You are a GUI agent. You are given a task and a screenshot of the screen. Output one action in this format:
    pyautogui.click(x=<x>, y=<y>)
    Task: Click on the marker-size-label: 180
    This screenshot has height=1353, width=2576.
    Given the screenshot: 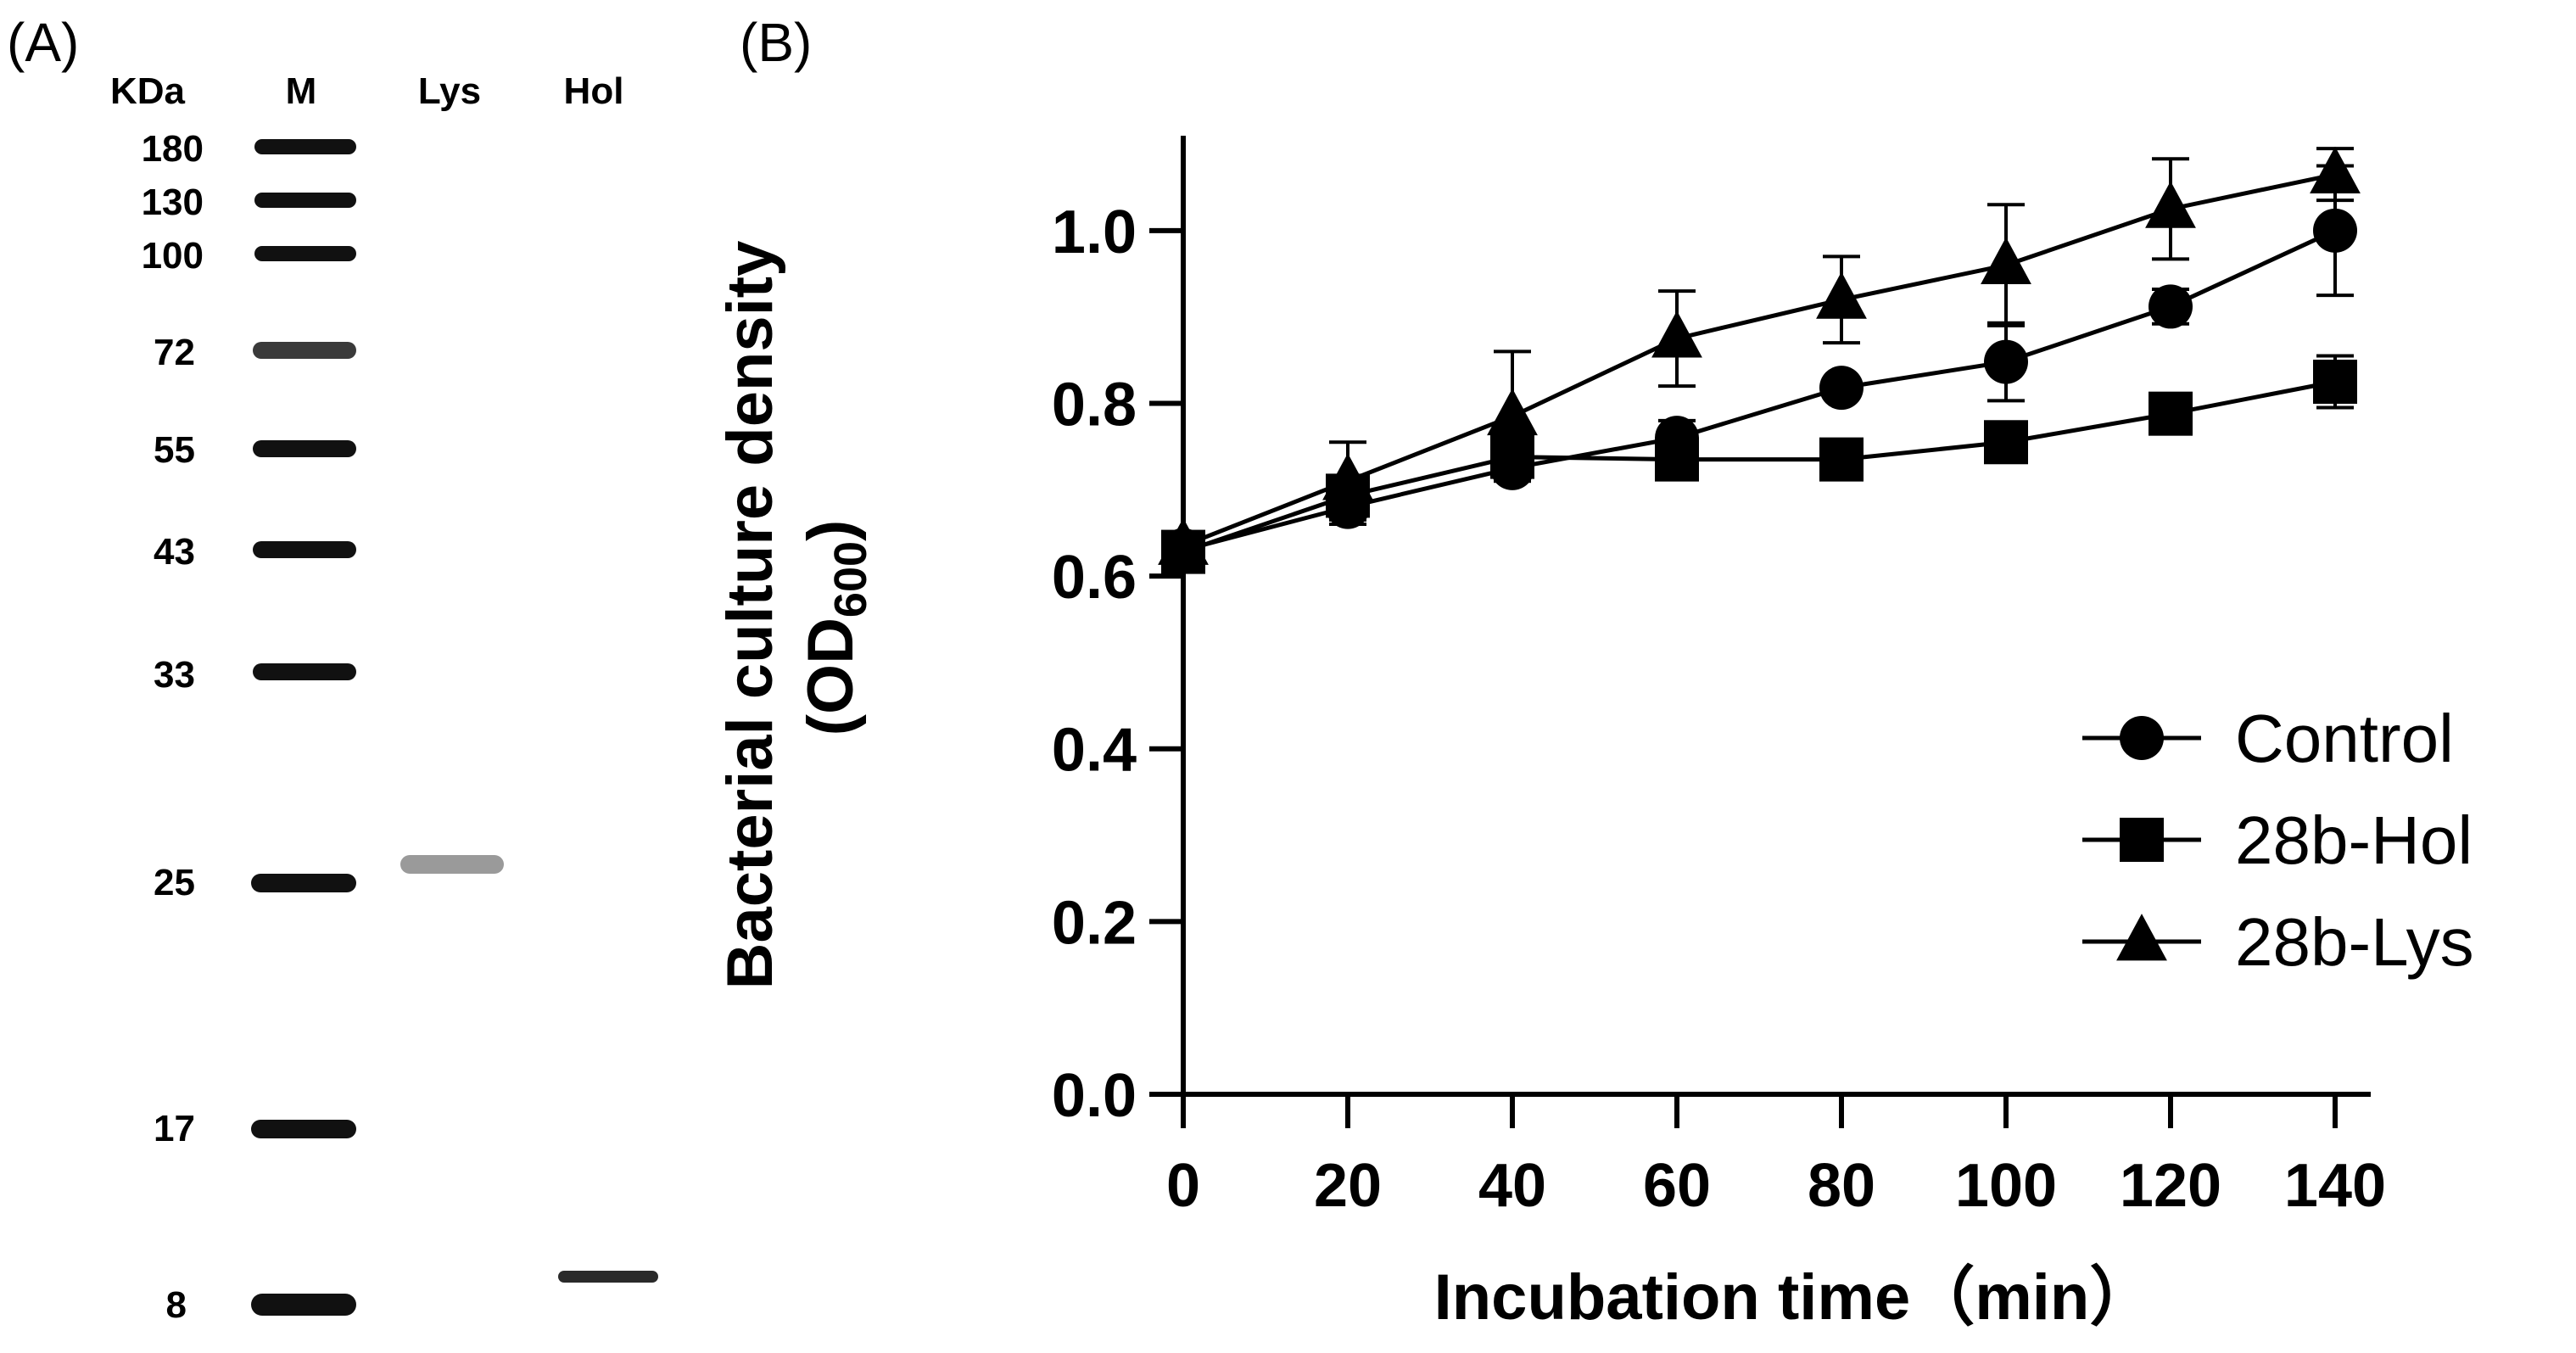 What is the action you would take?
    pyautogui.click(x=173, y=149)
    